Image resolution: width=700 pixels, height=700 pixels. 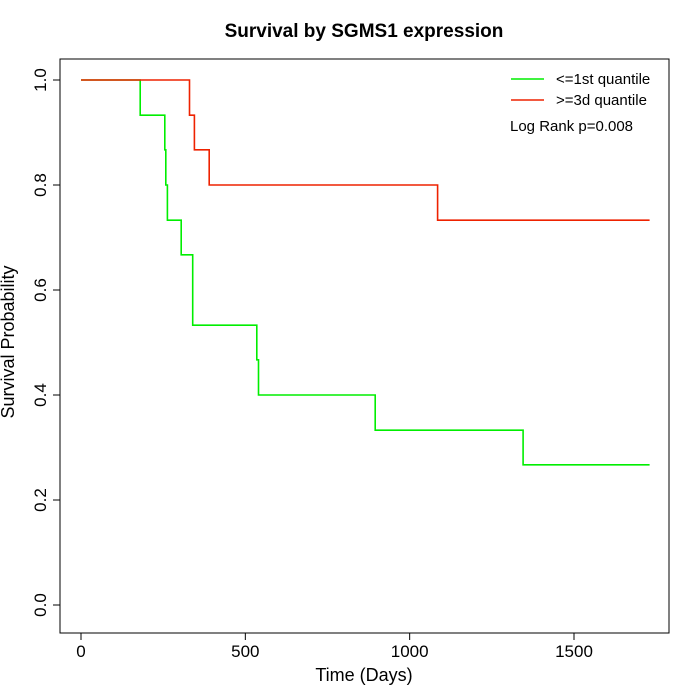 What do you see at coordinates (601, 100) in the screenshot?
I see `legend-label-2: >=3d quantile` at bounding box center [601, 100].